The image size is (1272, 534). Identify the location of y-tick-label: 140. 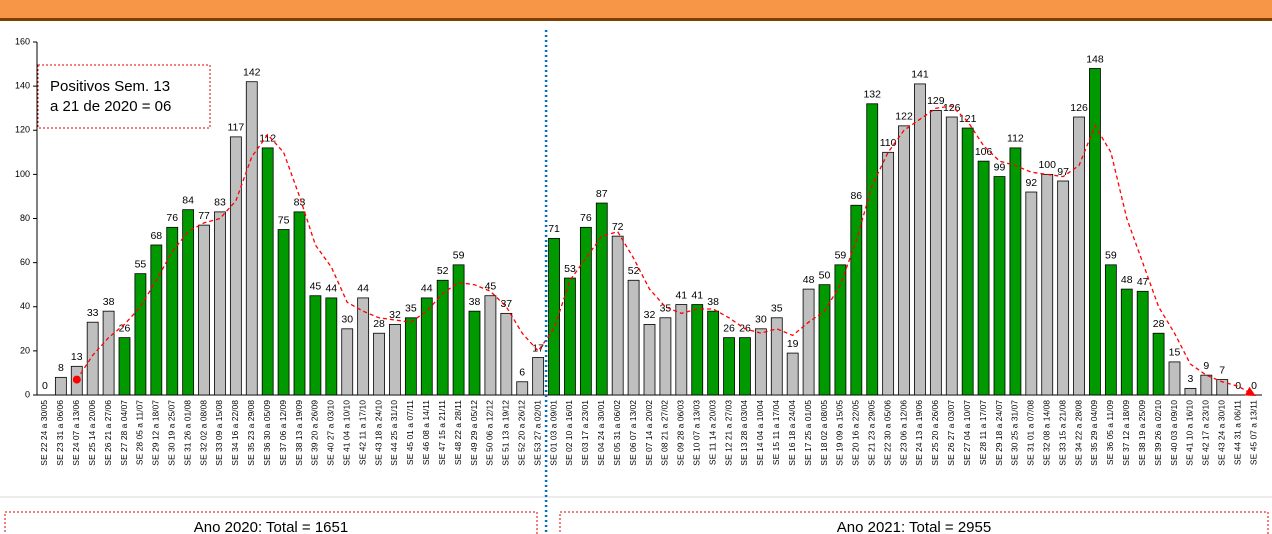
(22, 86).